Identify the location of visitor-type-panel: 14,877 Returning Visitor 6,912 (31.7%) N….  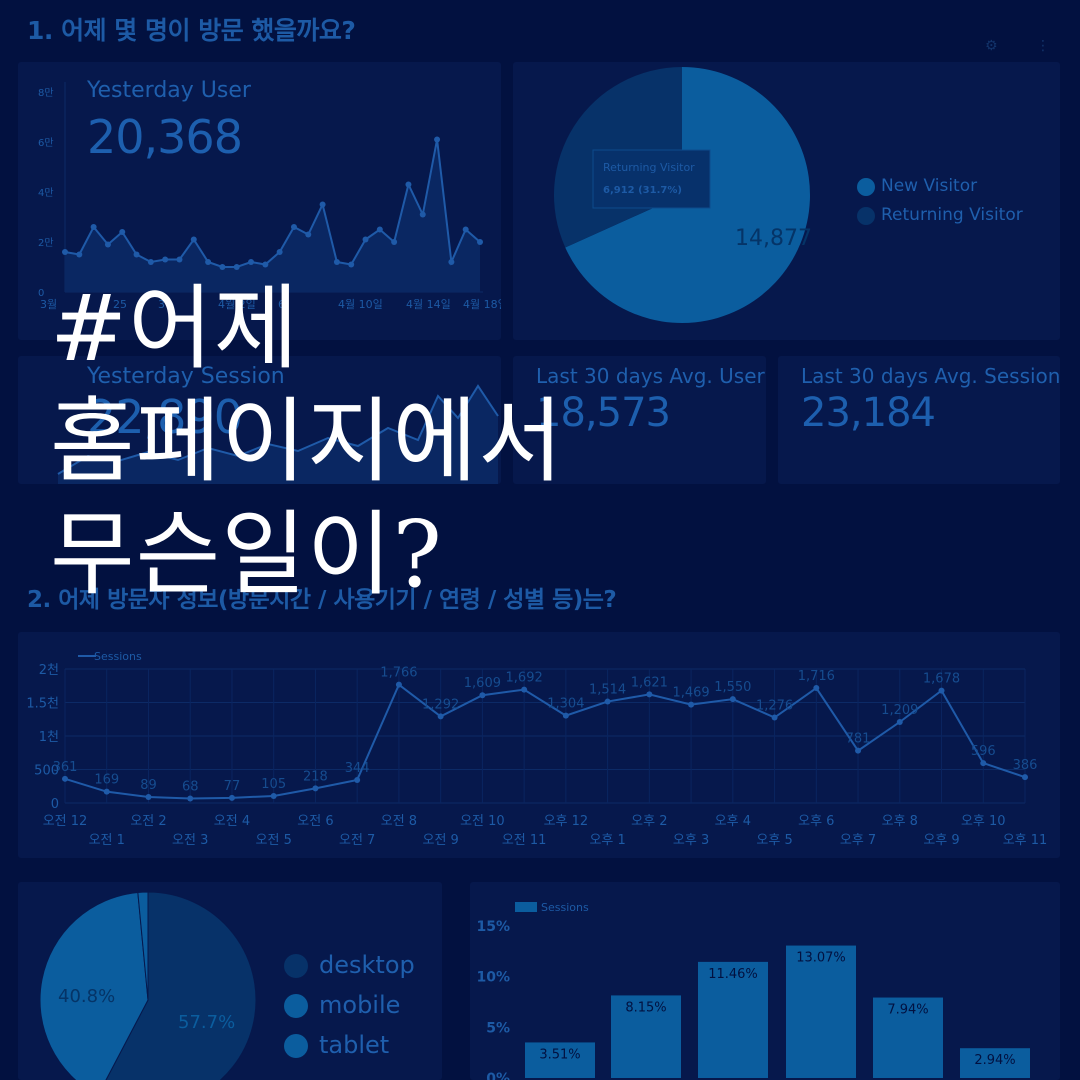
(786, 201).